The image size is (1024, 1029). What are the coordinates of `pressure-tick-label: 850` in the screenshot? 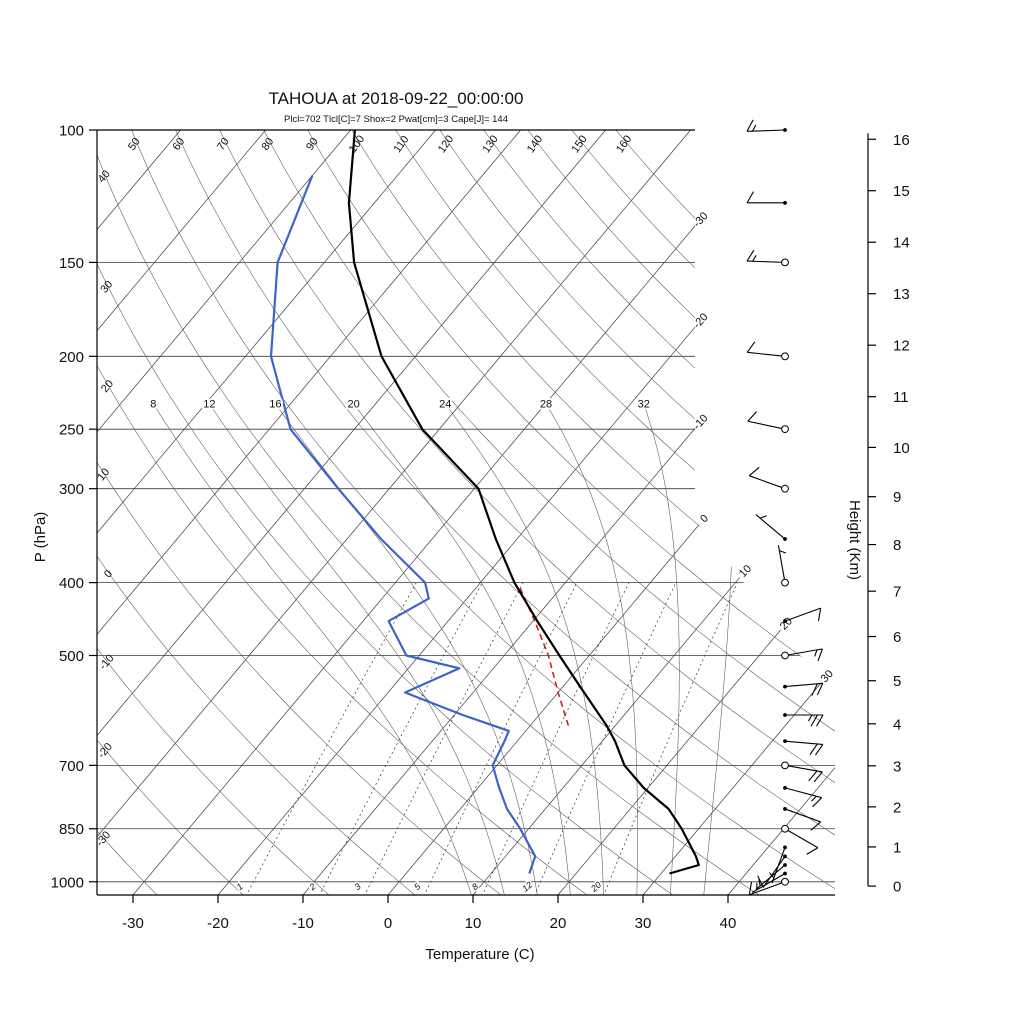 It's located at (71, 829).